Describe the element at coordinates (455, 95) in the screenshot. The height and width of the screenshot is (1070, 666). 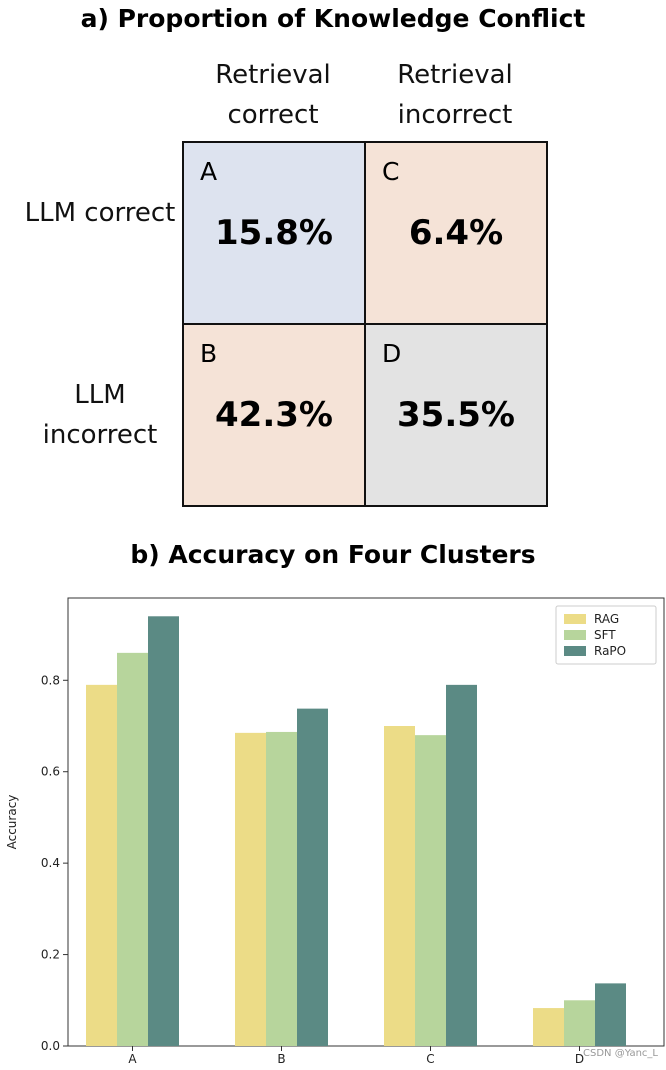
I see `col-header-retrieval-incorrect: Retrieval incorrect` at that location.